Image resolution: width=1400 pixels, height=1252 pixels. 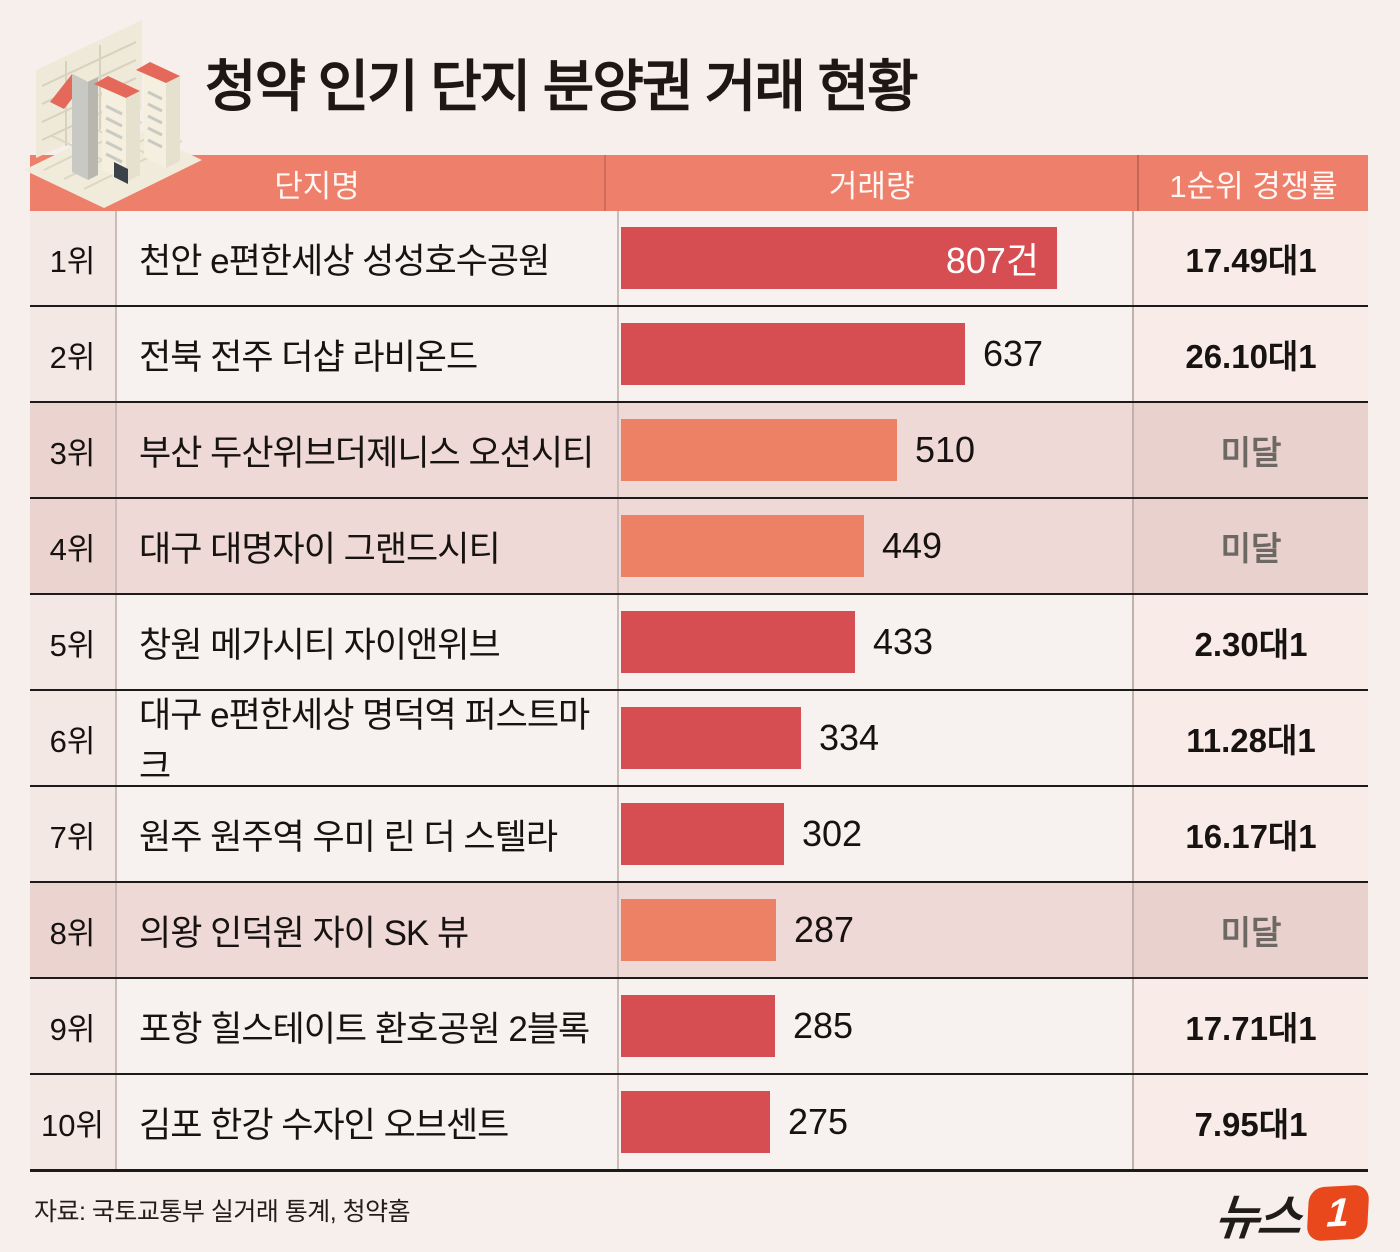 I want to click on news1-logo-text: 뉴스, so click(x=1257, y=1218).